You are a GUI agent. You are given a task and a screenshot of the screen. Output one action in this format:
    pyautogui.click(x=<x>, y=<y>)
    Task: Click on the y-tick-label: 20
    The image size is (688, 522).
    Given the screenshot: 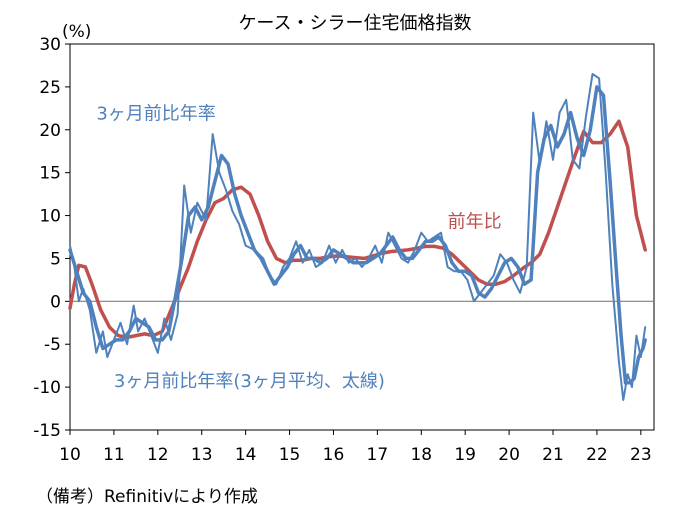 What is the action you would take?
    pyautogui.click(x=50, y=131)
    